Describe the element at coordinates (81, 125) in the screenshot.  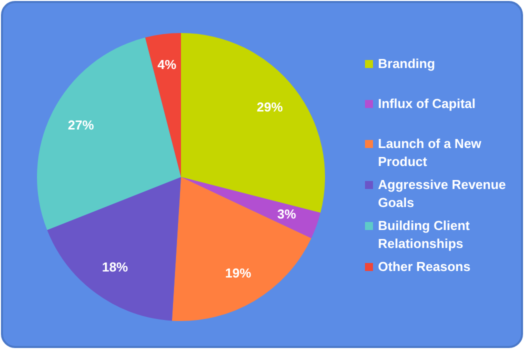
I see `data-label: 27%` at that location.